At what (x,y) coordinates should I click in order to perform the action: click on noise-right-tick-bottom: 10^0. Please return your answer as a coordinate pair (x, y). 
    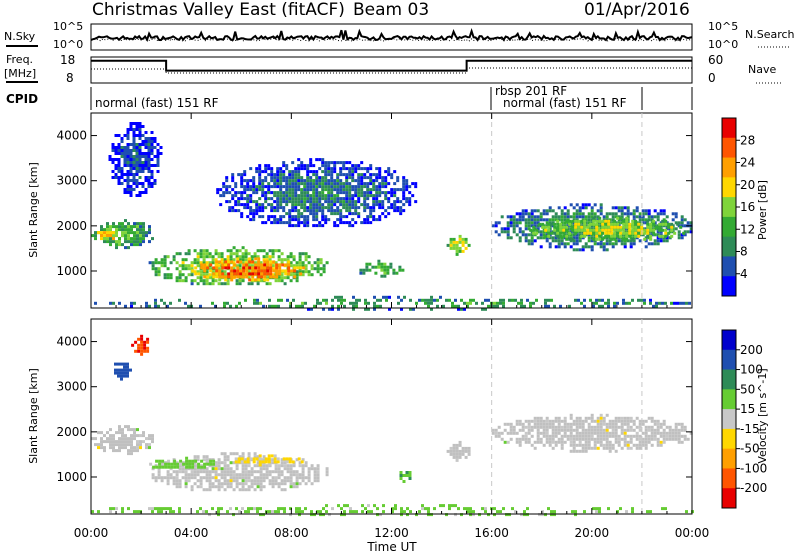
    Looking at the image, I should click on (723, 44).